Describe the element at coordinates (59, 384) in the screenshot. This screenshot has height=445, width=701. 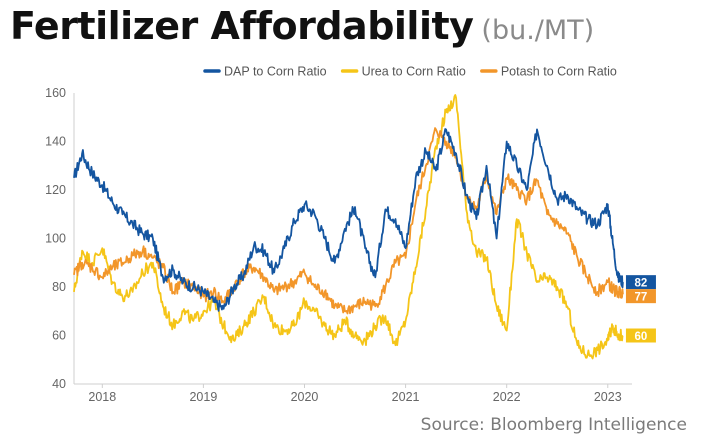
I see `y-tick-label: 40` at that location.